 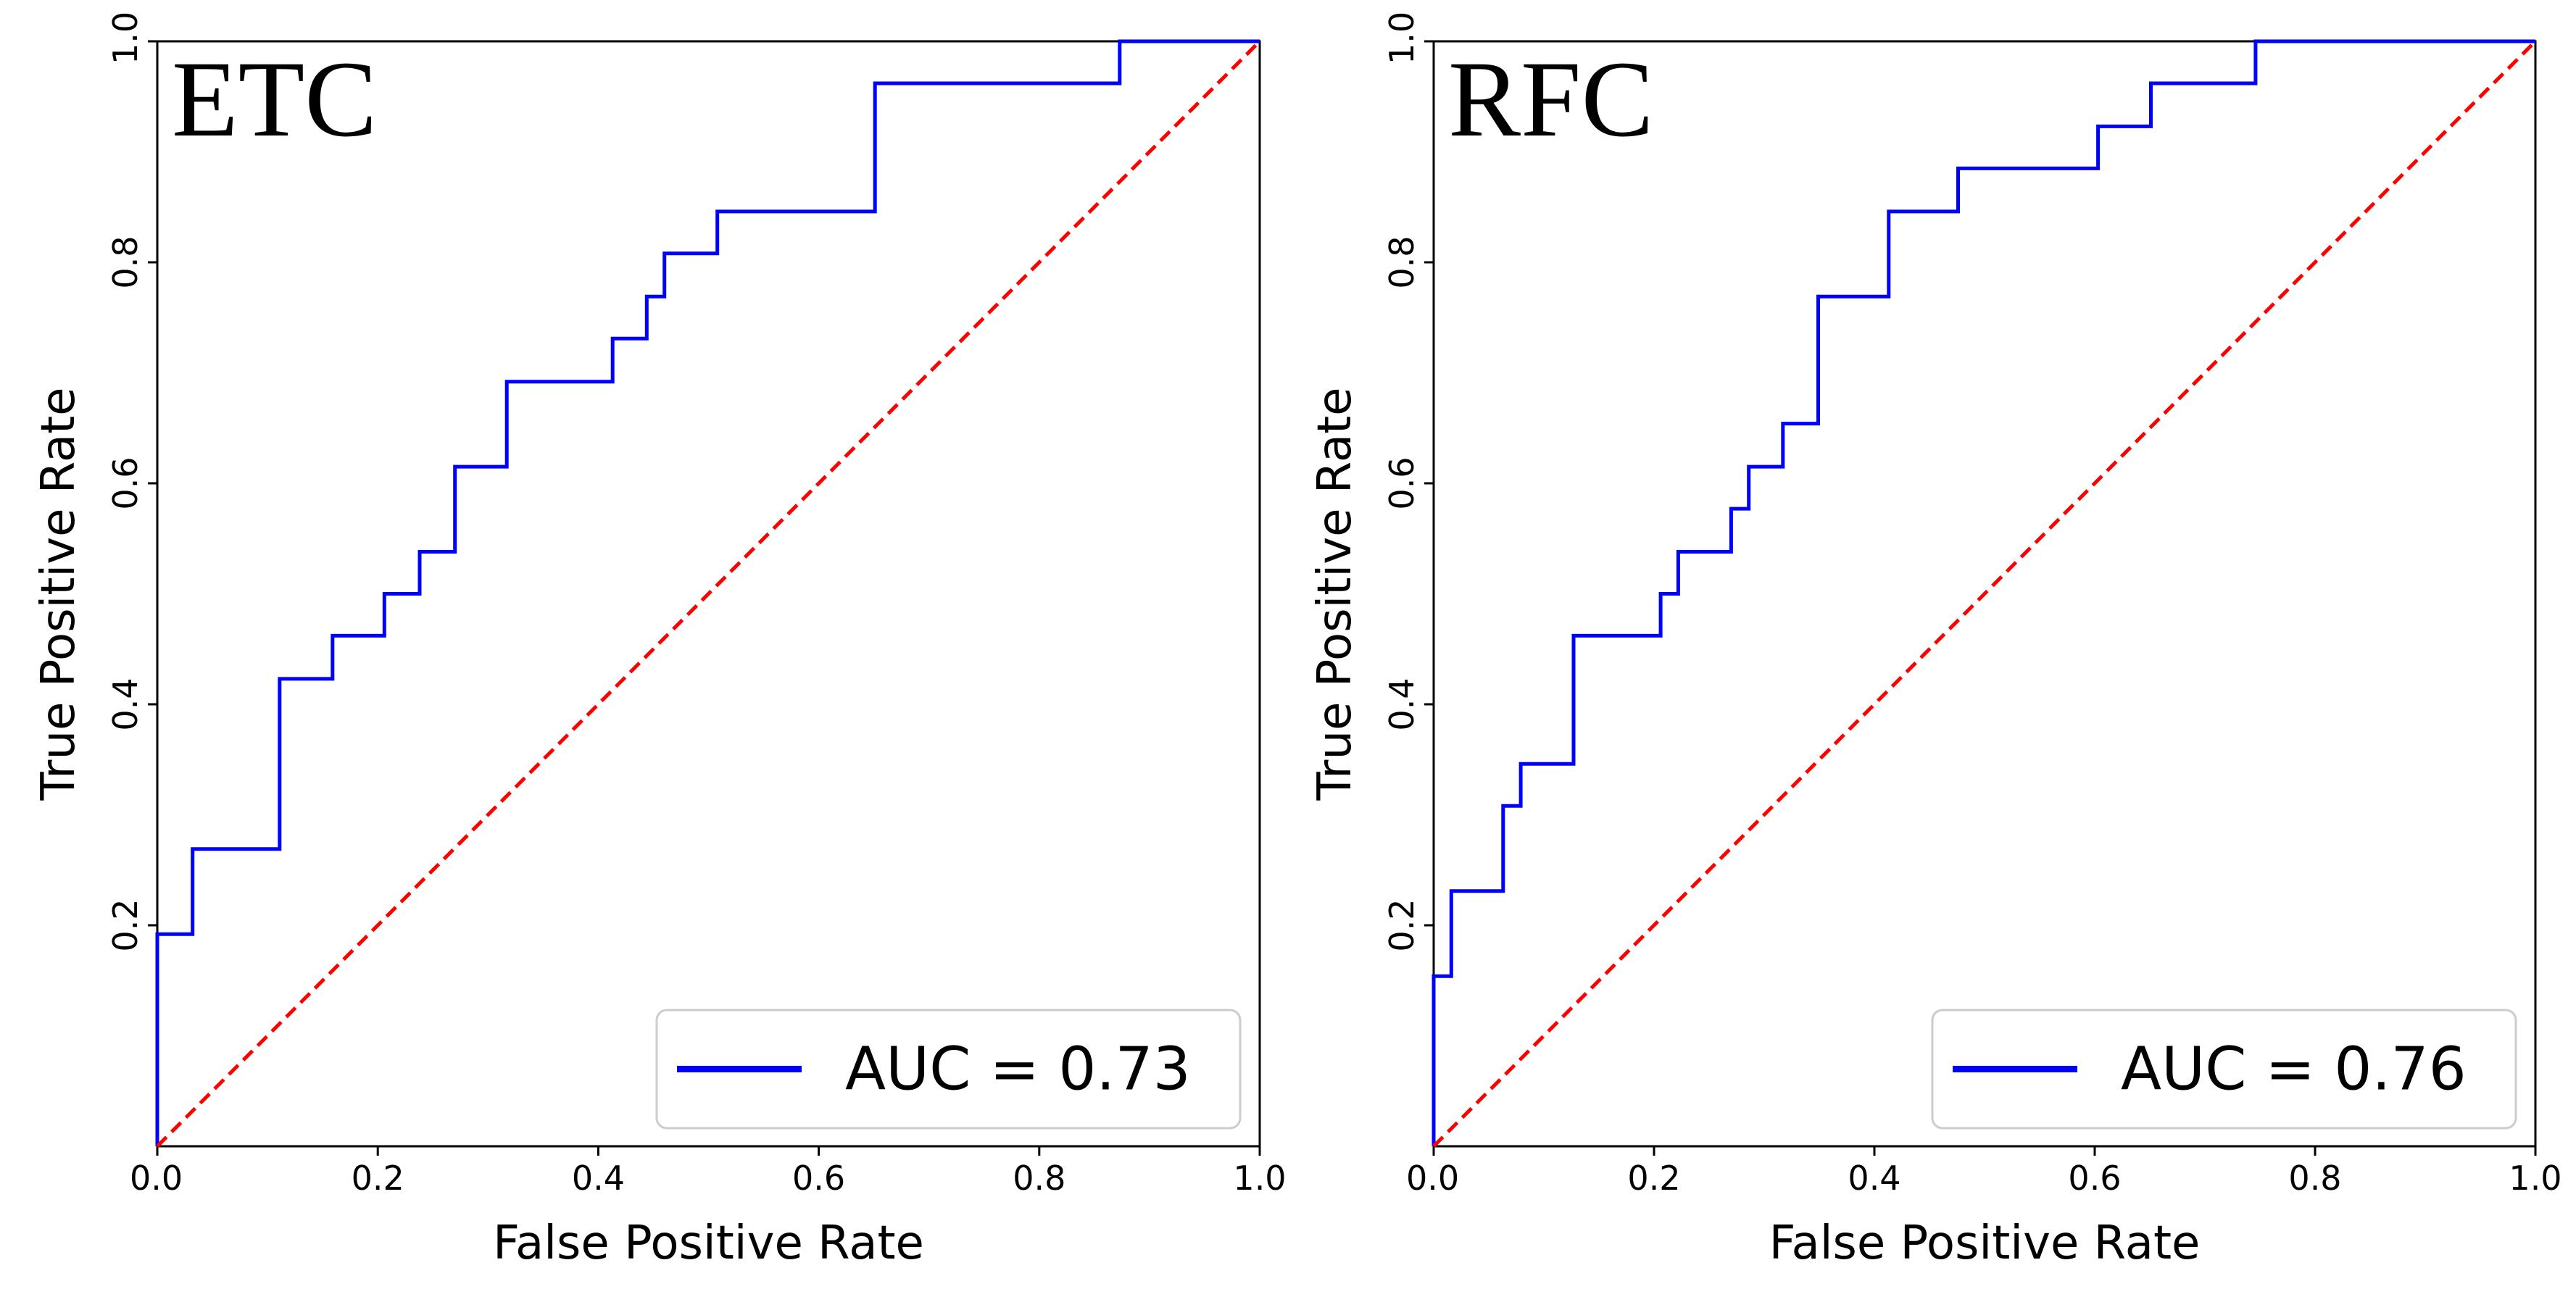 I want to click on panel-title: RFC, so click(x=1551, y=99).